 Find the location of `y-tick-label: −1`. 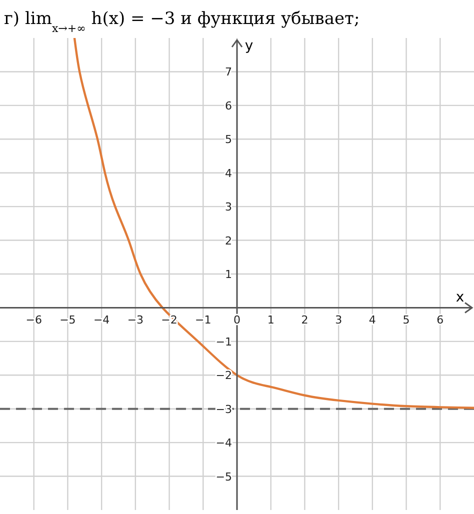

y-tick-label: −1 is located at coordinates (224, 341).